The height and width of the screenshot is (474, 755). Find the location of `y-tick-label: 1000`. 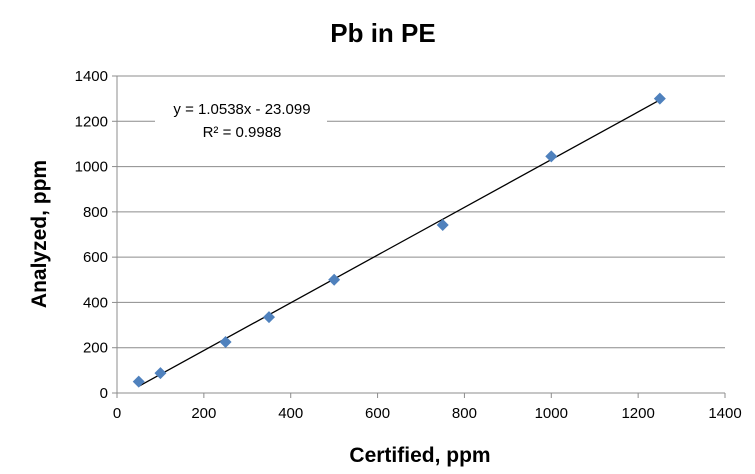

y-tick-label: 1000 is located at coordinates (91, 167).